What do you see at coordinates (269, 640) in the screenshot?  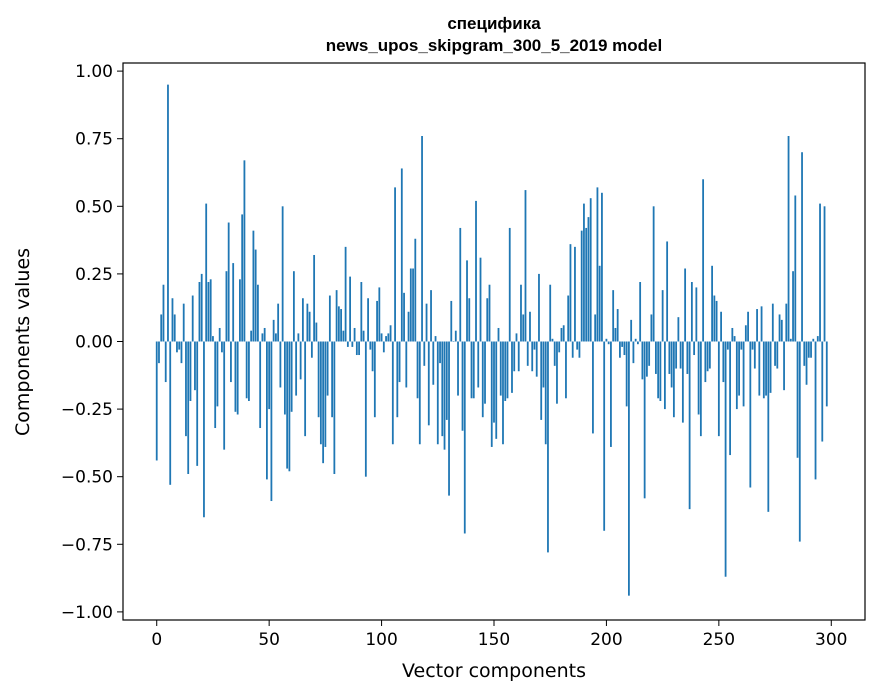 I see `x-tick-label: 50` at bounding box center [269, 640].